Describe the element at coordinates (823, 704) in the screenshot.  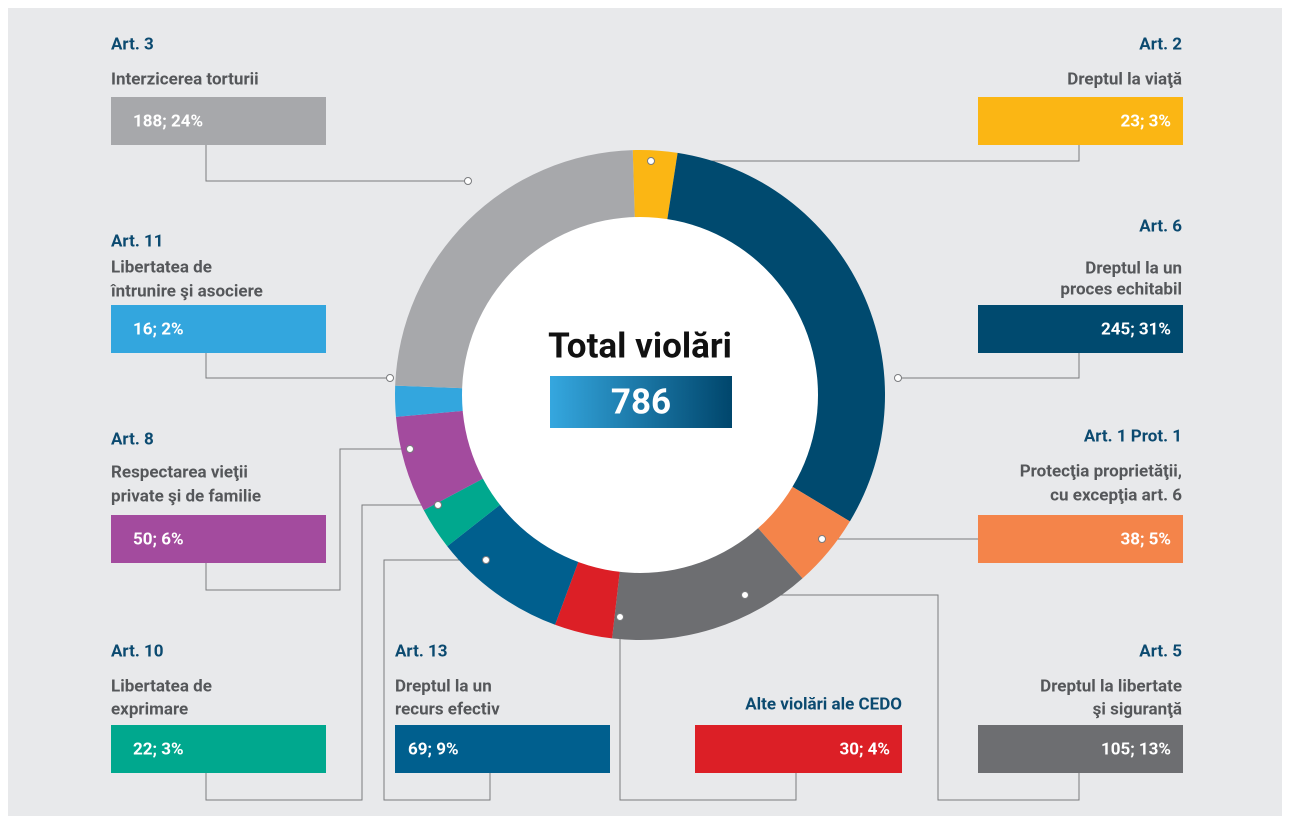
I see `label-title: Alte violări ale CEDO` at that location.